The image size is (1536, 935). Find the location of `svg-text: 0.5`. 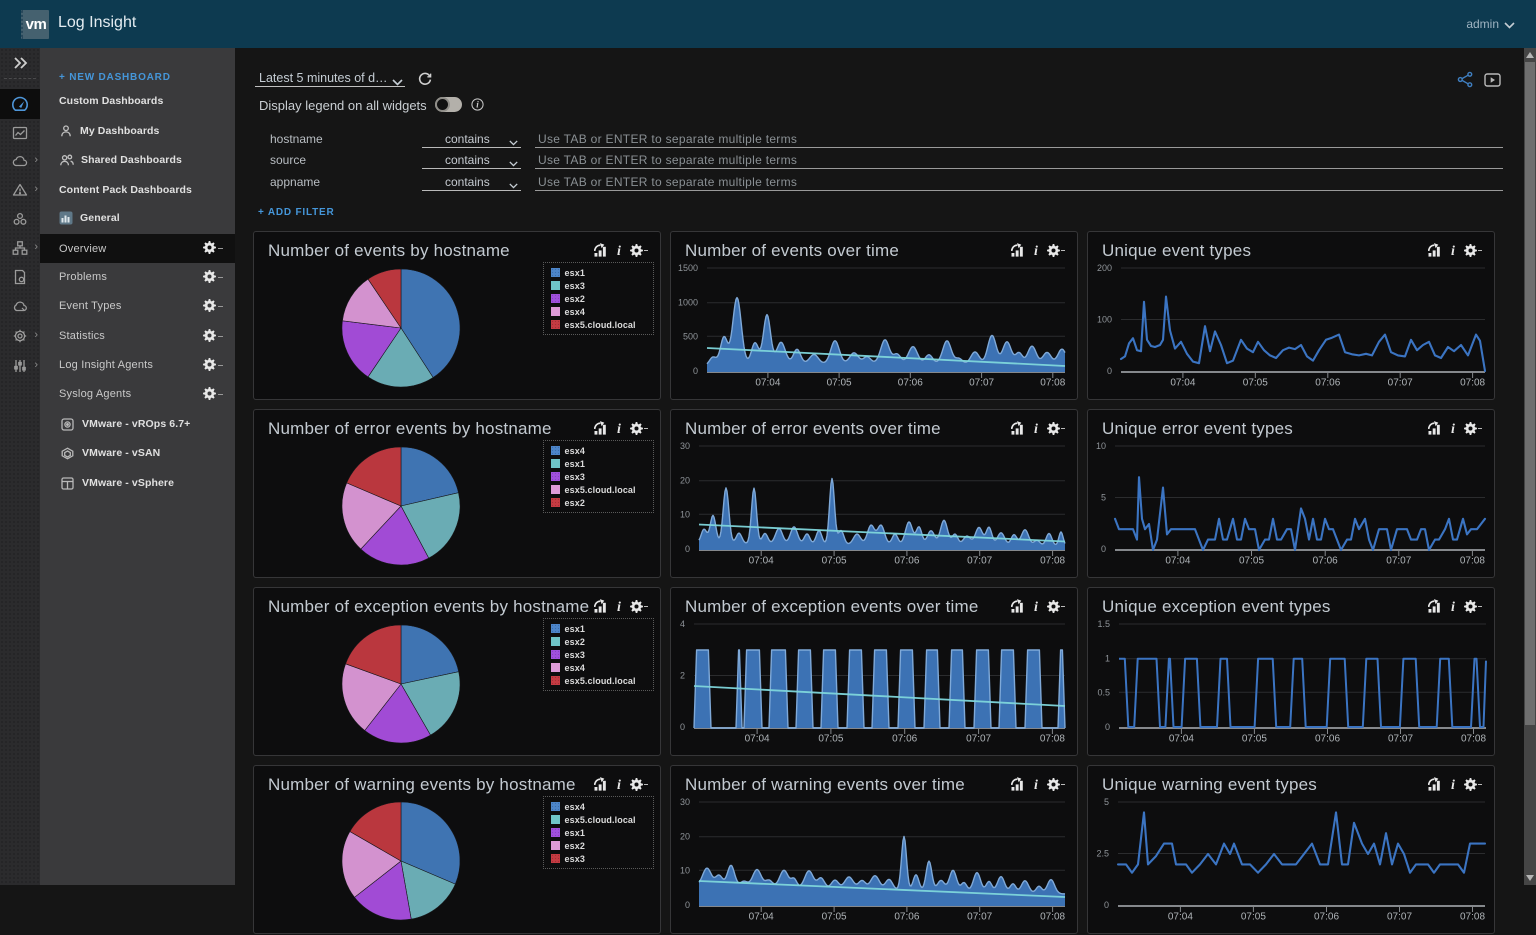

svg-text: 0.5 is located at coordinates (1103, 692).